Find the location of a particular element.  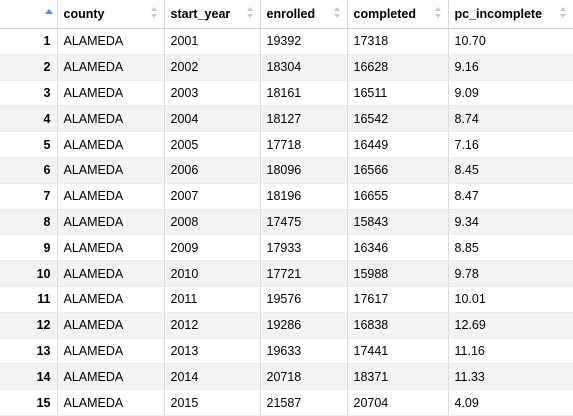

start-year-cell: 2015 is located at coordinates (212, 402).